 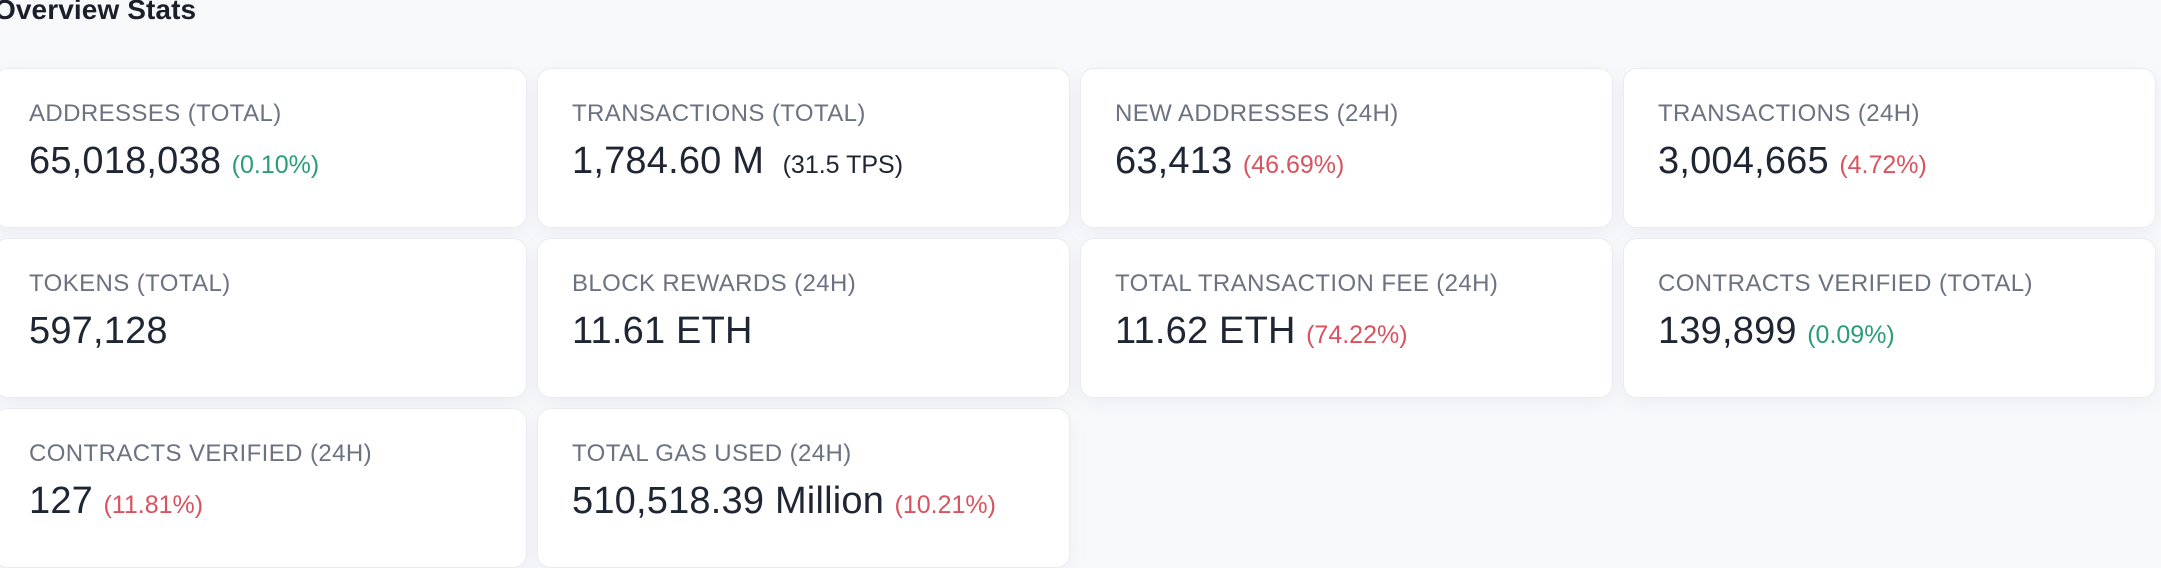 I want to click on stat-value-row: 1,784.60 M (31.5 TPS), so click(x=820, y=165).